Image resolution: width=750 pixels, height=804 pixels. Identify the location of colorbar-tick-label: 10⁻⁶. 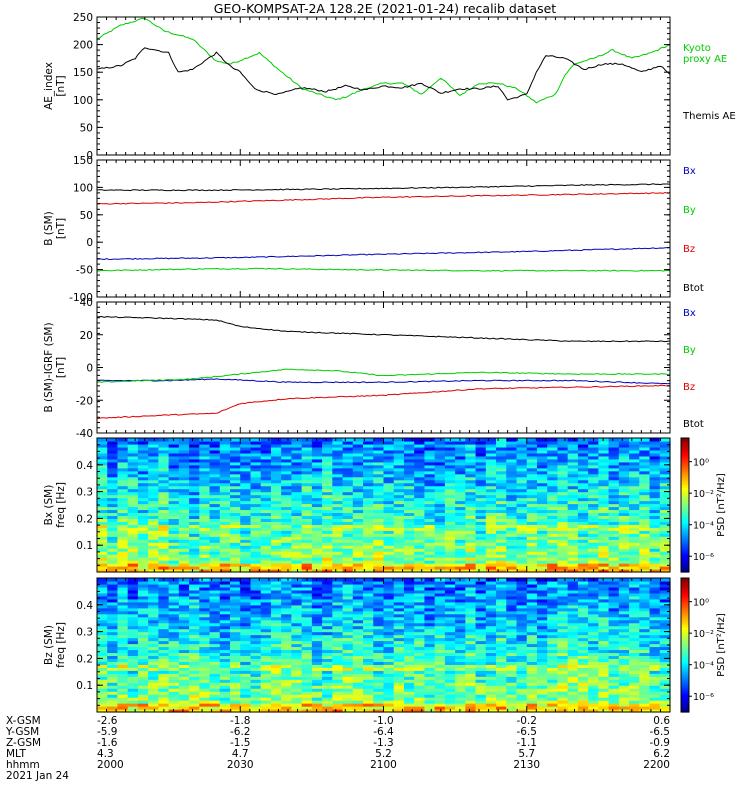
(703, 557).